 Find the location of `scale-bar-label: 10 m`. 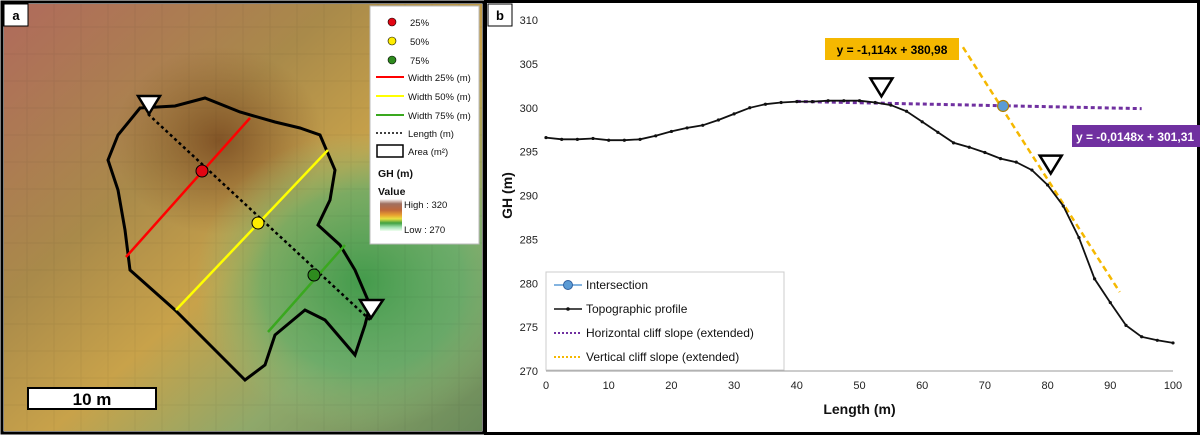

scale-bar-label: 10 m is located at coordinates (92, 399).